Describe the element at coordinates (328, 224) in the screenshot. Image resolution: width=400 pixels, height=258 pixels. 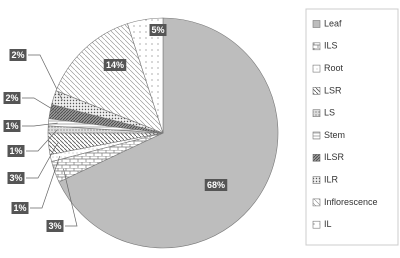
I see `legend-label: IL` at that location.